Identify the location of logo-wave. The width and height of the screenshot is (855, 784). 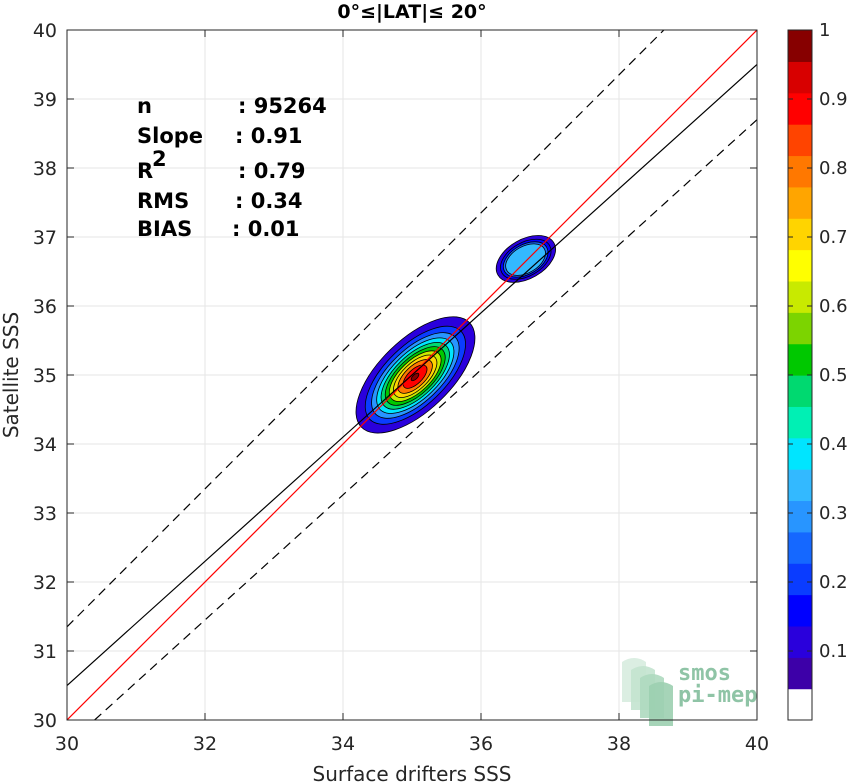
(661, 704).